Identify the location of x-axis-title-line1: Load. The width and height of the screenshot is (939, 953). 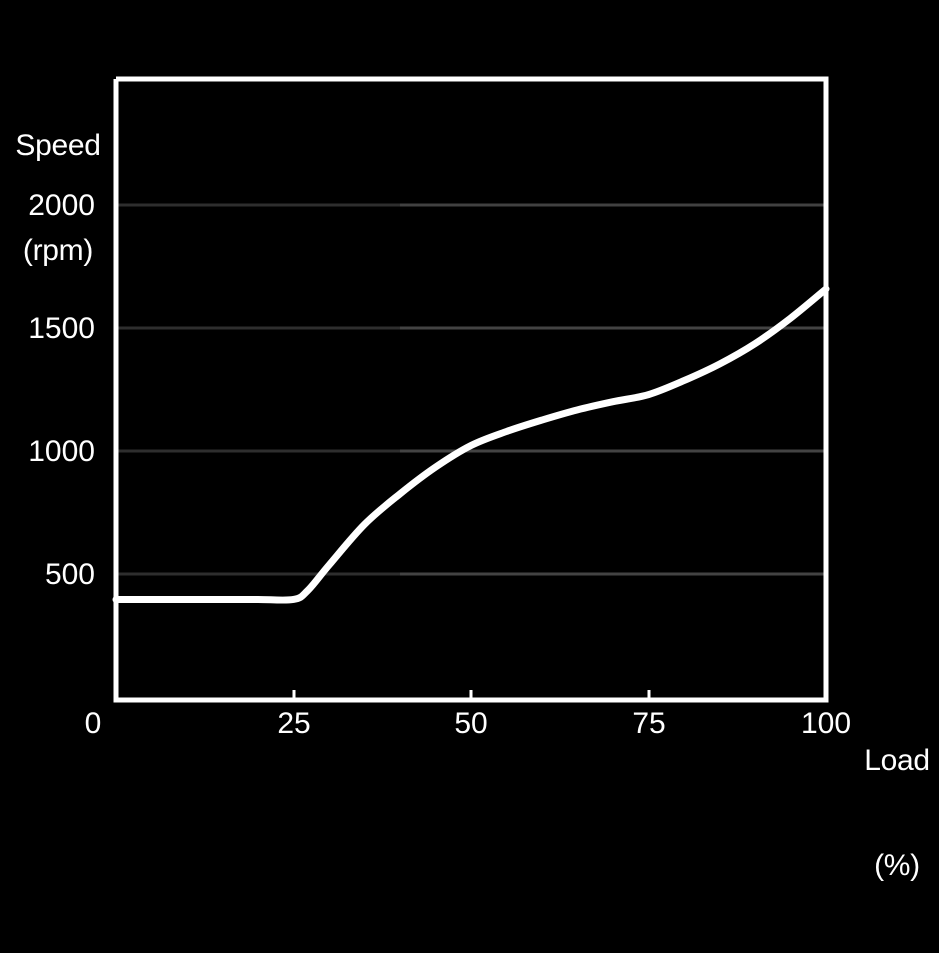
(897, 760).